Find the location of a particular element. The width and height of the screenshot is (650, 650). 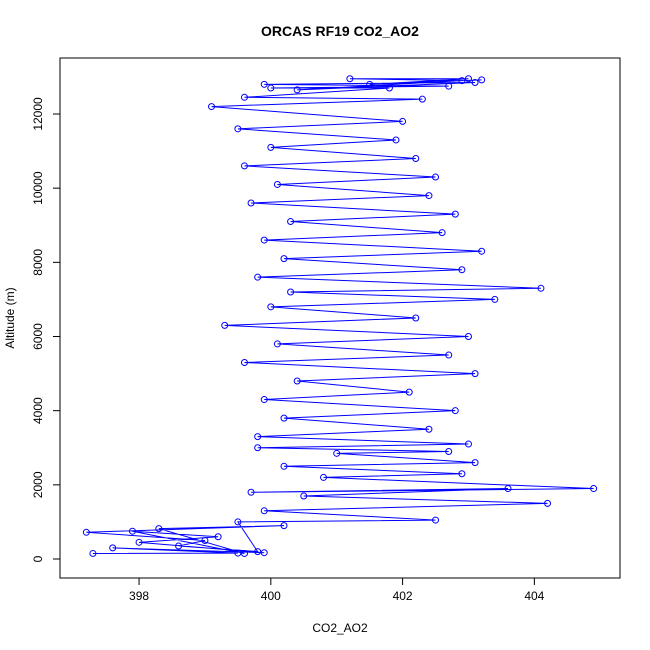

x-tick-label: 404 is located at coordinates (534, 596).